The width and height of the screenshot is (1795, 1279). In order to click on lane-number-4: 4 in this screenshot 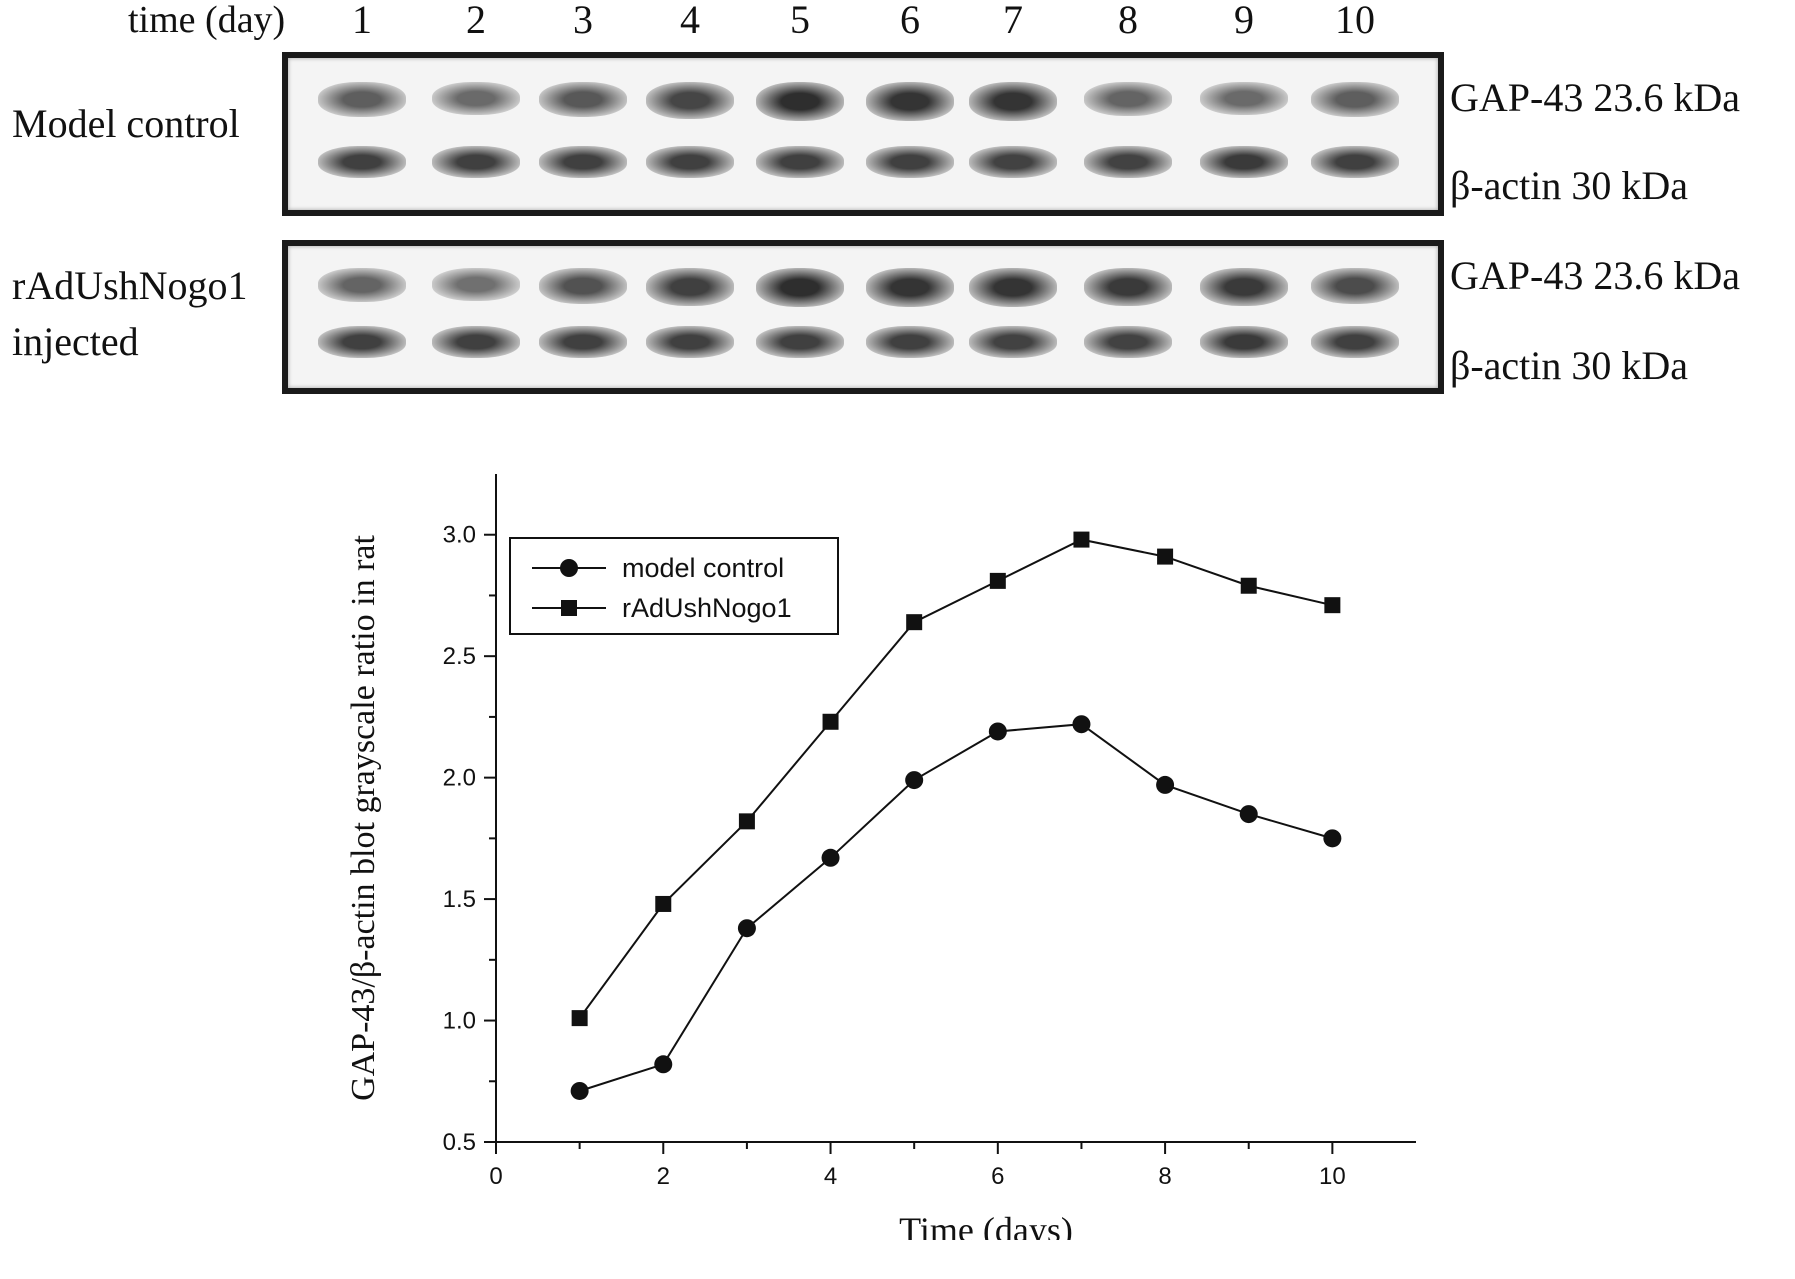, I will do `click(690, 21)`.